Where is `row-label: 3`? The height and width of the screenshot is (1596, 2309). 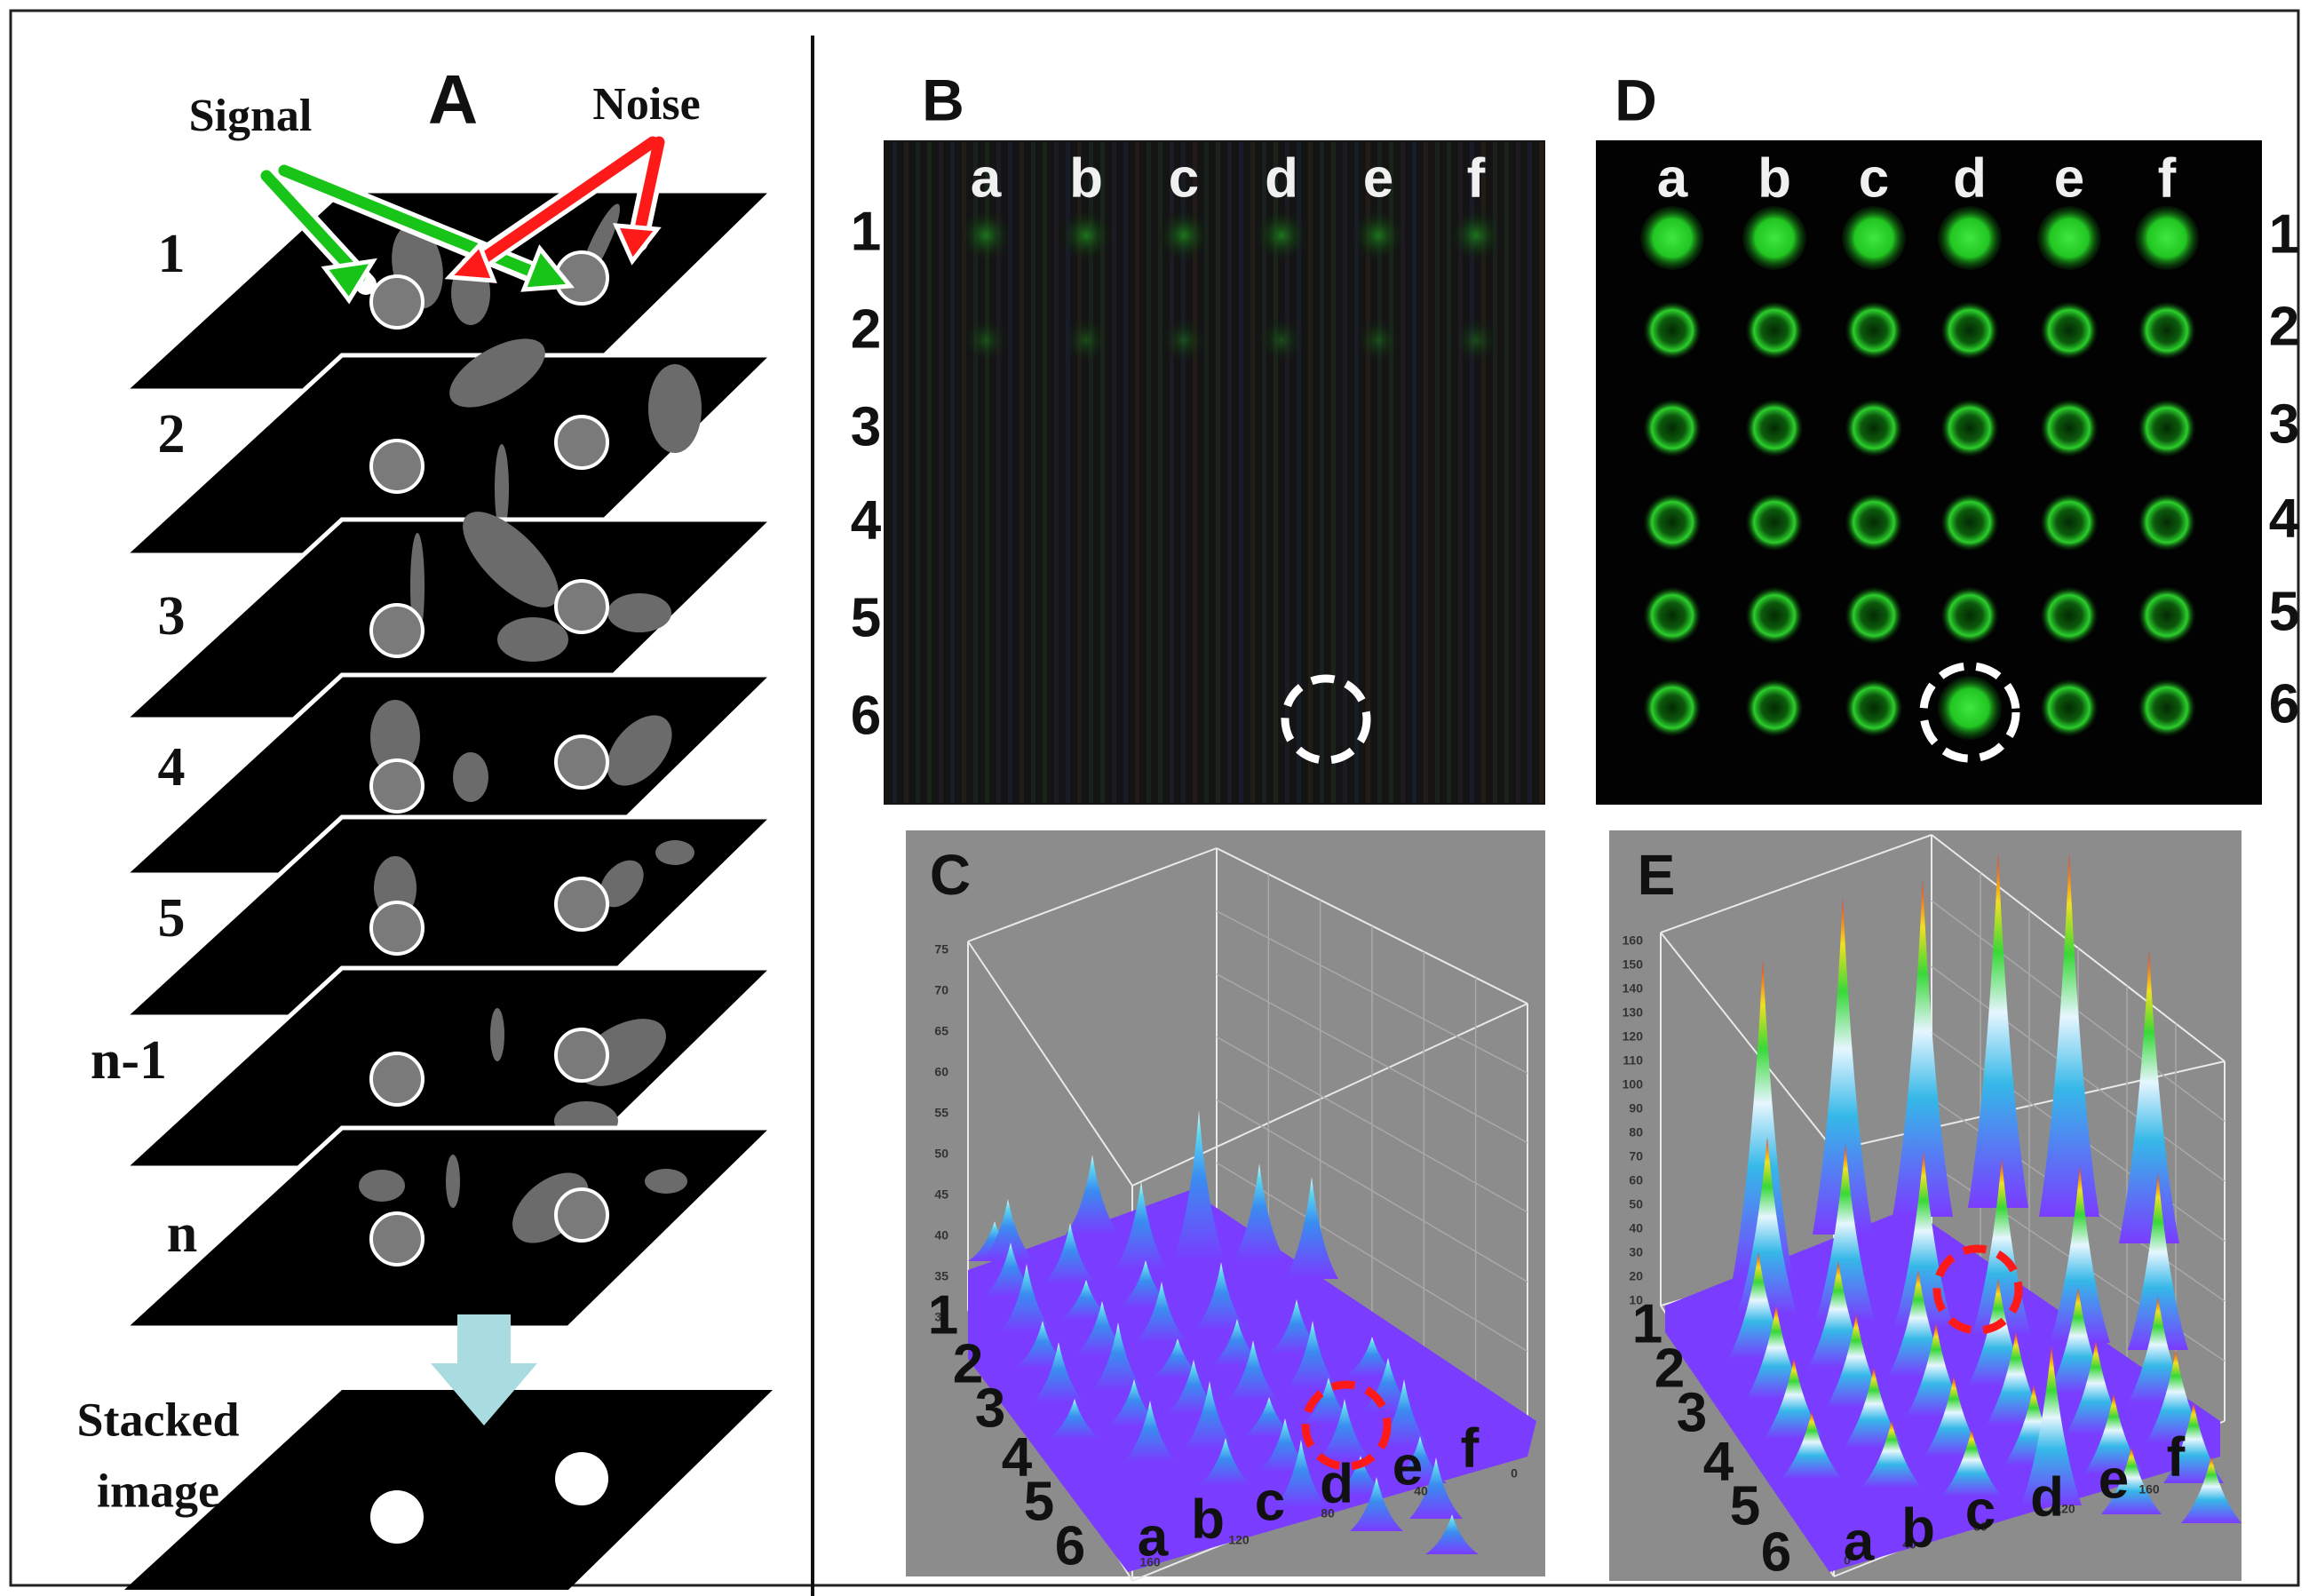 row-label: 3 is located at coordinates (2284, 424).